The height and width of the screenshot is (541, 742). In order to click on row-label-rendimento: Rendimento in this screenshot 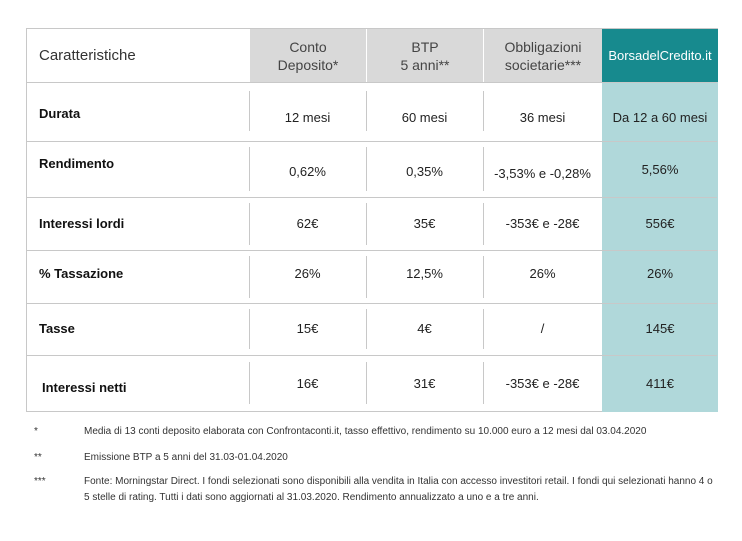, I will do `click(77, 163)`.